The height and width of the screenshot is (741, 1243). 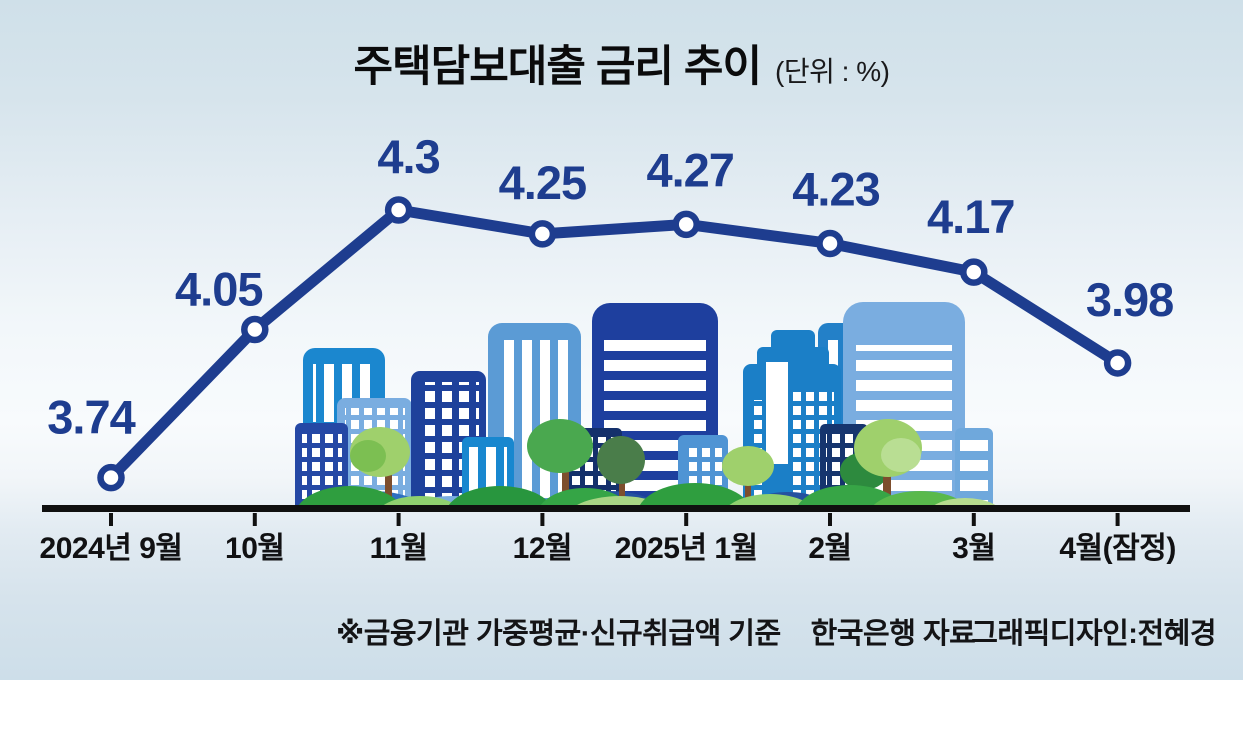 What do you see at coordinates (254, 548) in the screenshot?
I see `x-axis-label: 10월` at bounding box center [254, 548].